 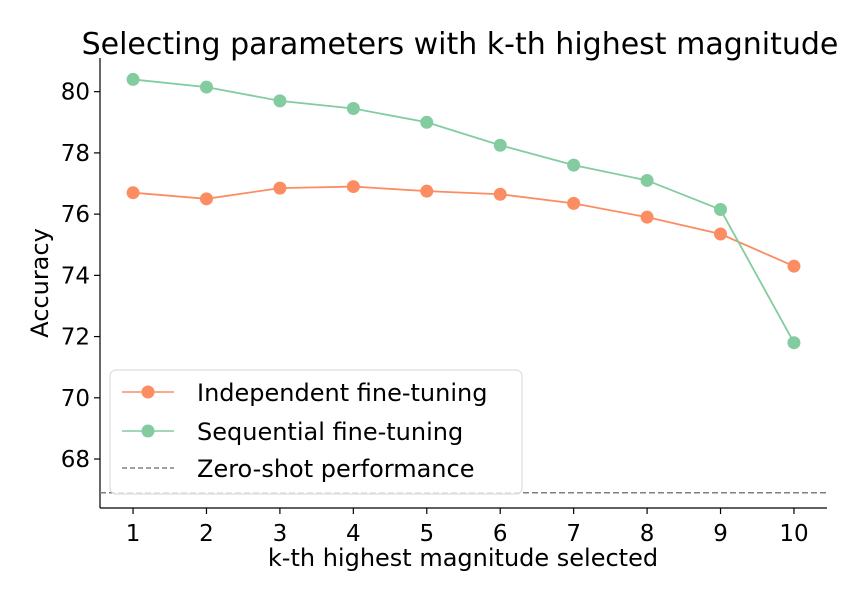 I want to click on y-tick-label: 70, so click(x=75, y=399).